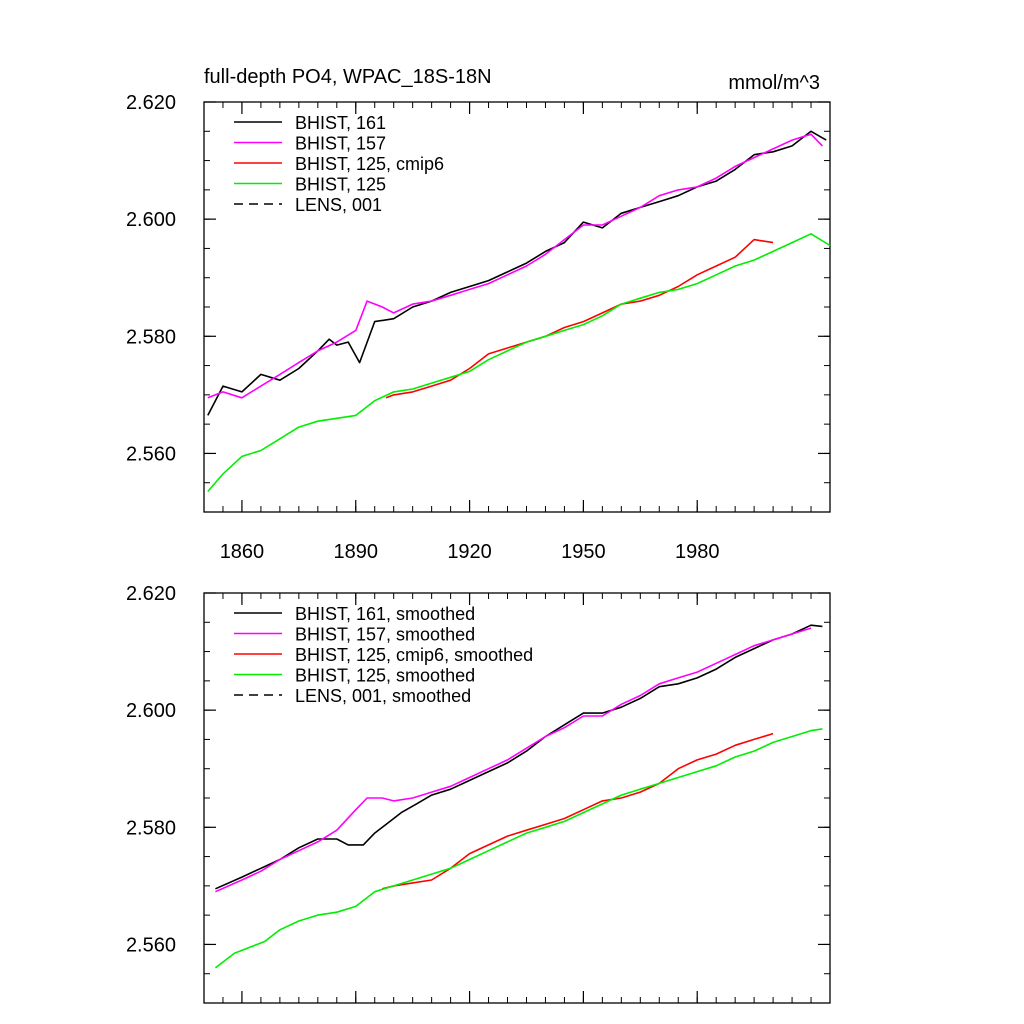 This screenshot has height=1024, width=1024. Describe the element at coordinates (338, 205) in the screenshot. I see `top-legend-label-4: LENS, 001` at that location.